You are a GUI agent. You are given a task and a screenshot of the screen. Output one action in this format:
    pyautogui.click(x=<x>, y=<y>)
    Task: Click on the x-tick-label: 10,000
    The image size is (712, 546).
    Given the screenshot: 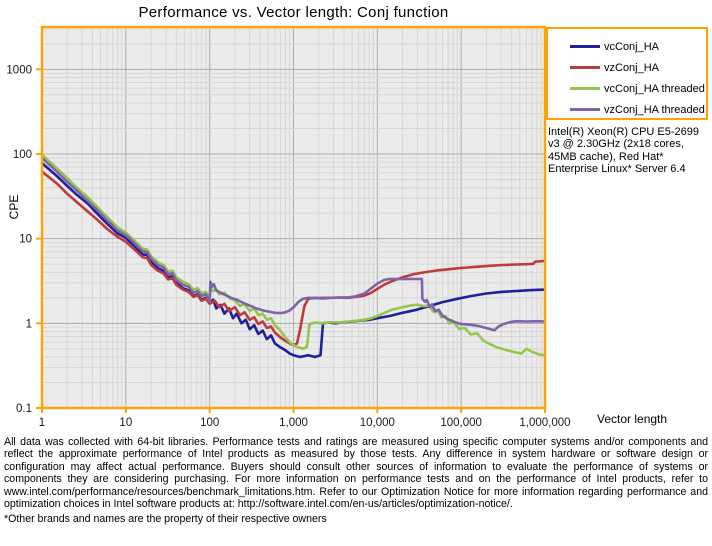 What is the action you would take?
    pyautogui.click(x=377, y=423)
    